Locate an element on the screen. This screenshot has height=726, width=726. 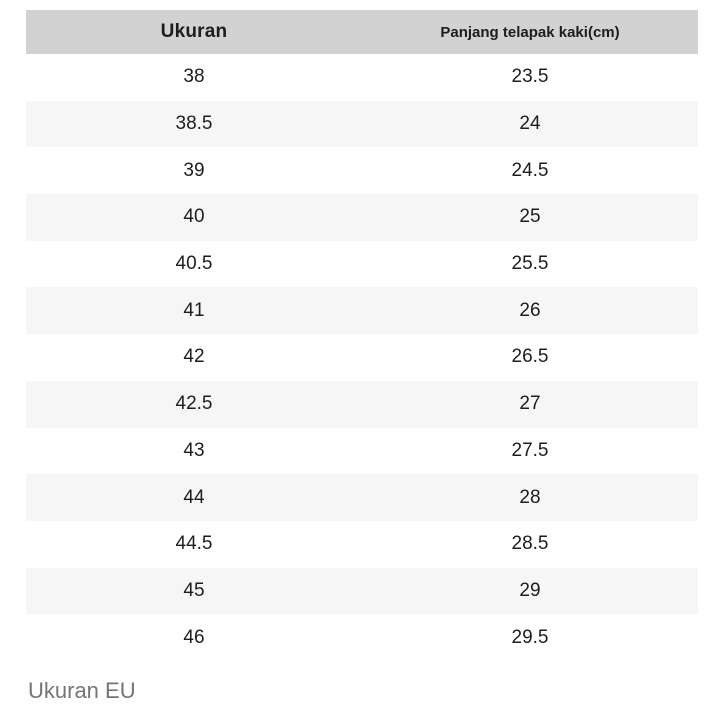
cell-panjang-cm: 27 is located at coordinates (530, 404).